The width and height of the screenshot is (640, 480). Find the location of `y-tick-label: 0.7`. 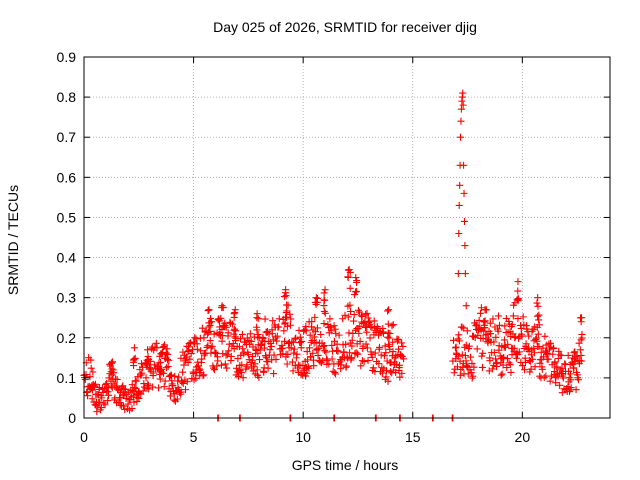

y-tick-label: 0.7 is located at coordinates (67, 137).